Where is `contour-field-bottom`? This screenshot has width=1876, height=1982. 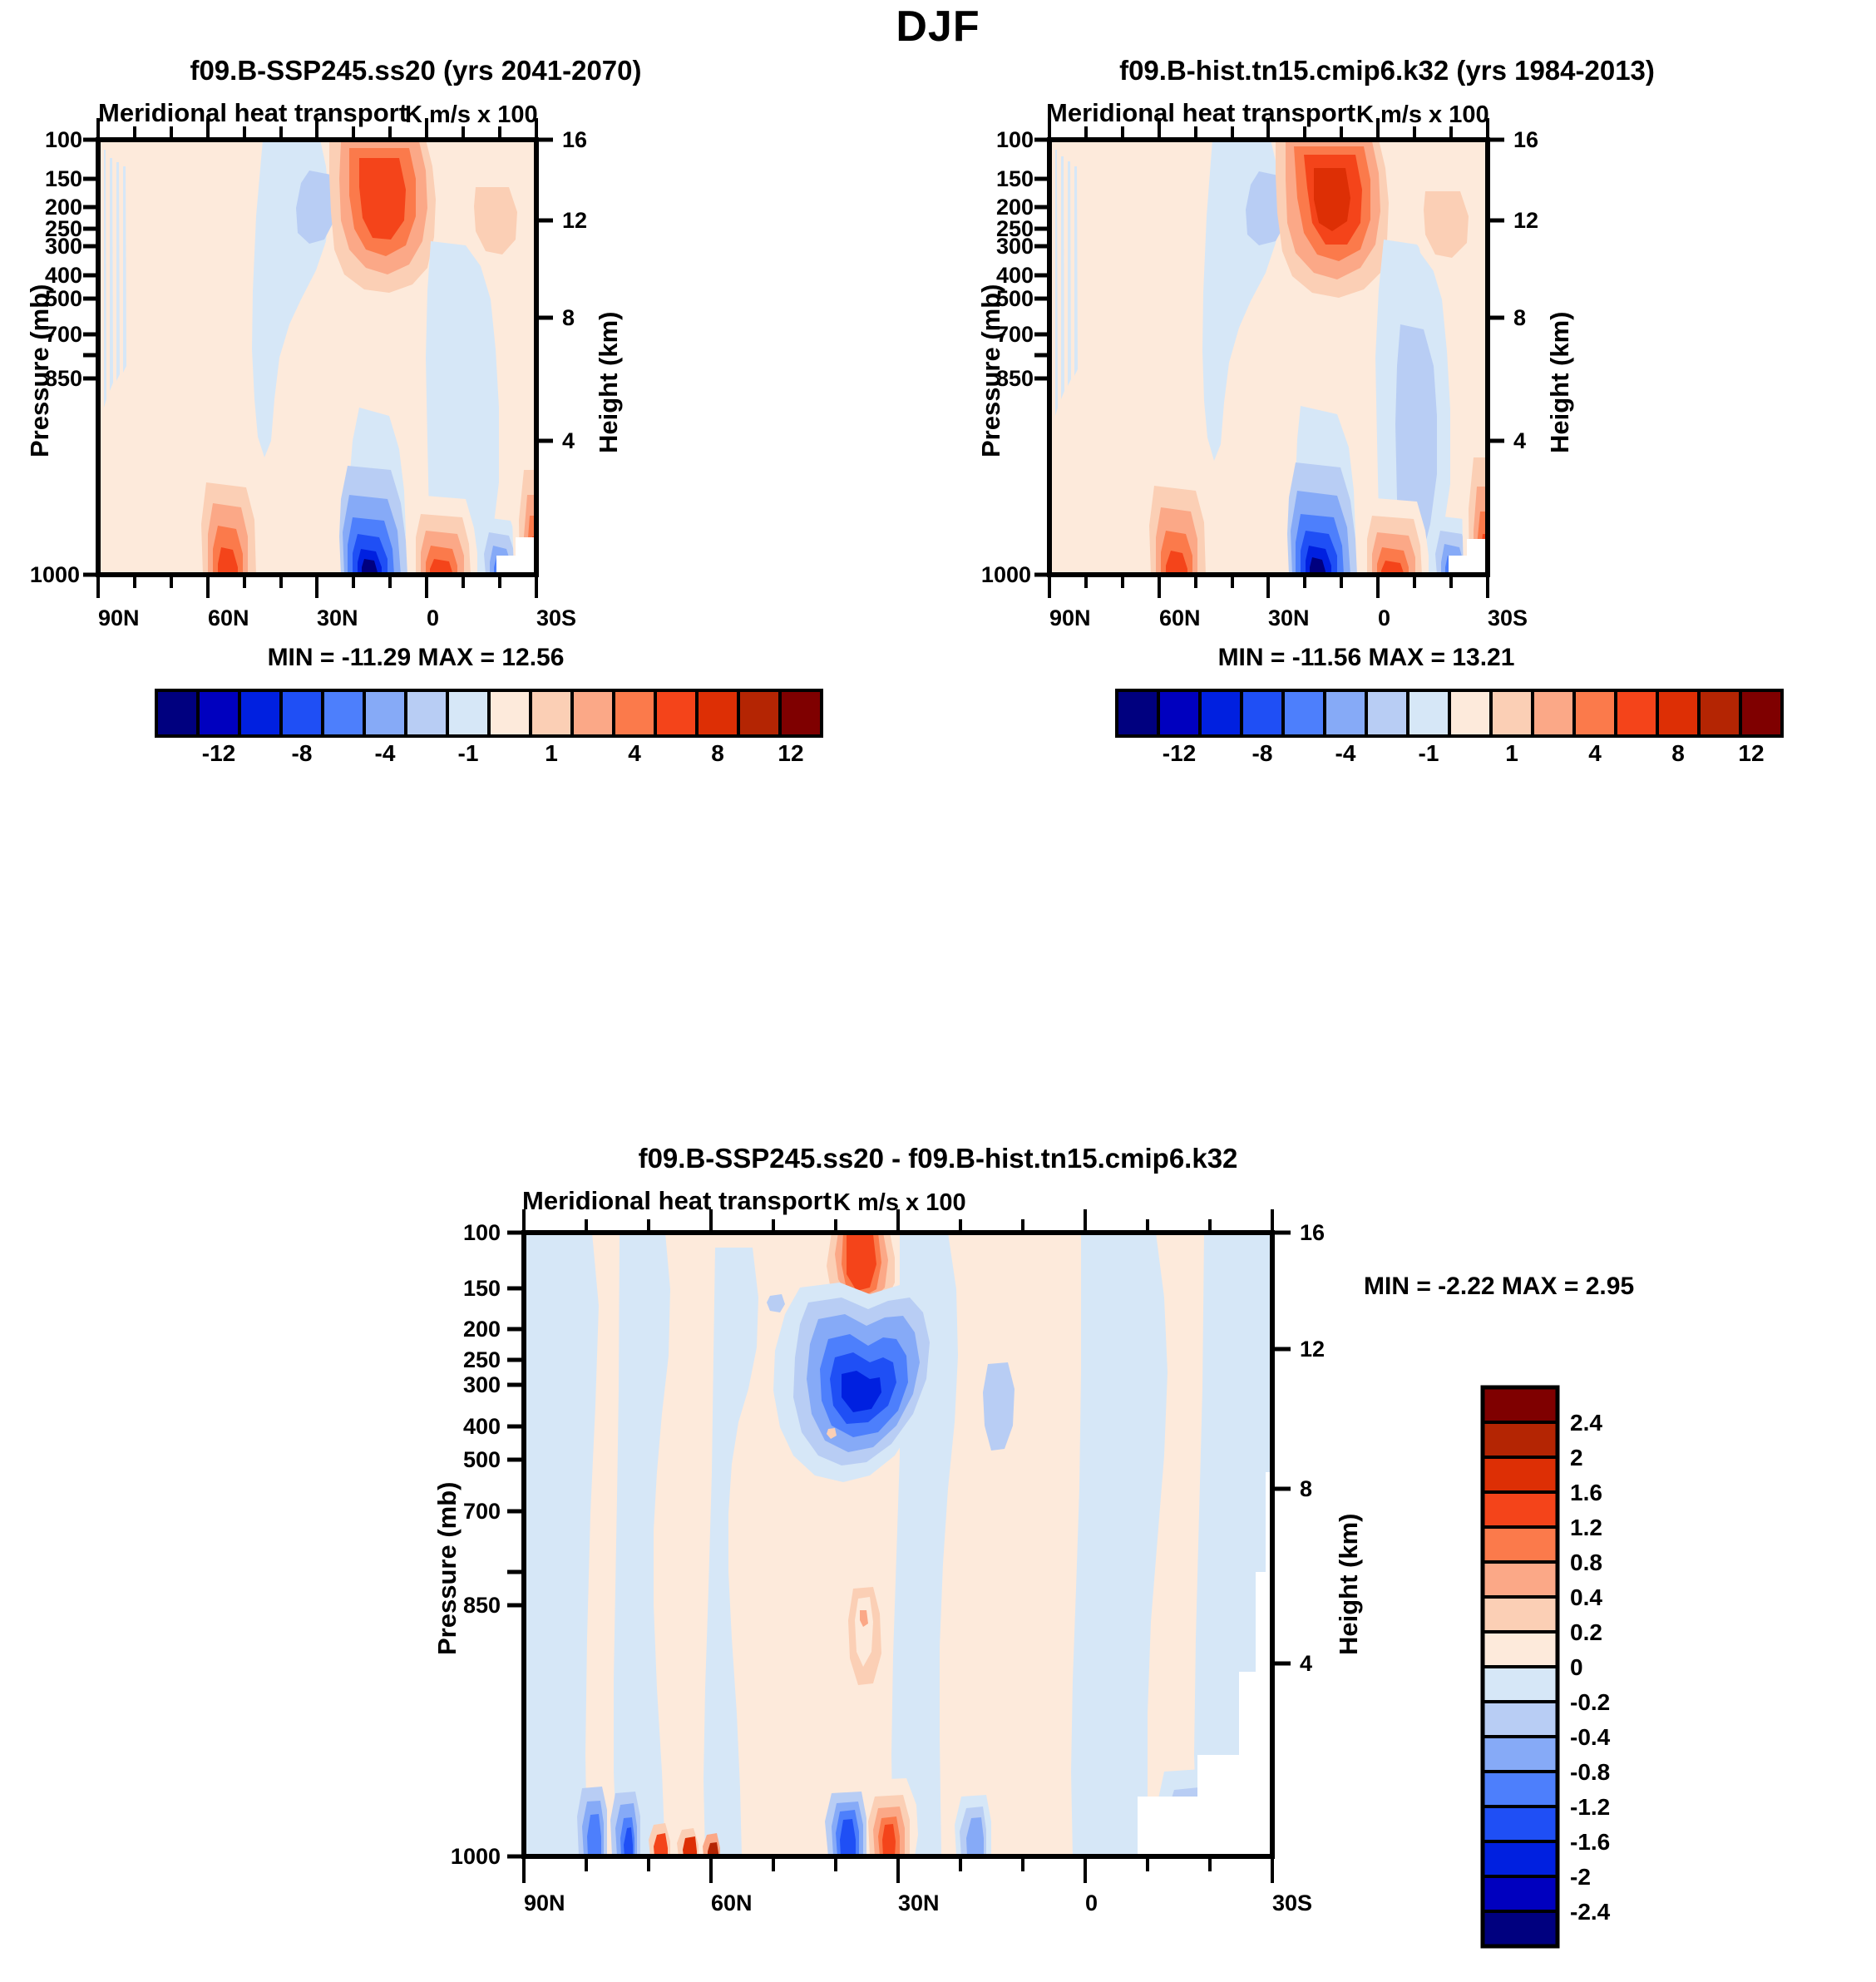
contour-field-bottom is located at coordinates (898, 1544).